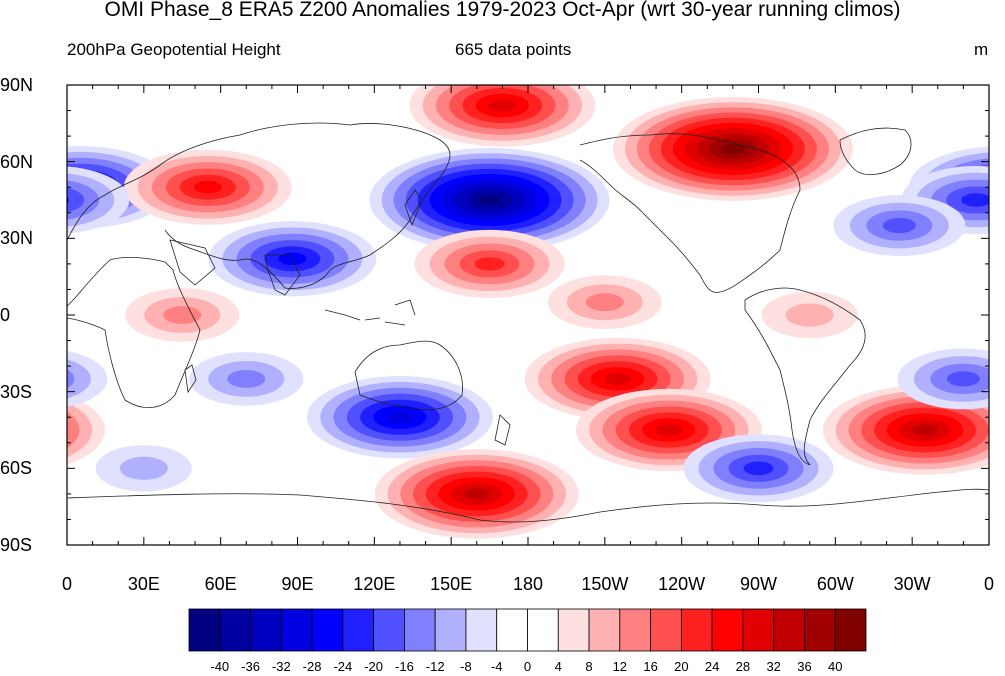 The width and height of the screenshot is (1005, 676). What do you see at coordinates (190, 379) in the screenshot?
I see `coastline-madagascar` at bounding box center [190, 379].